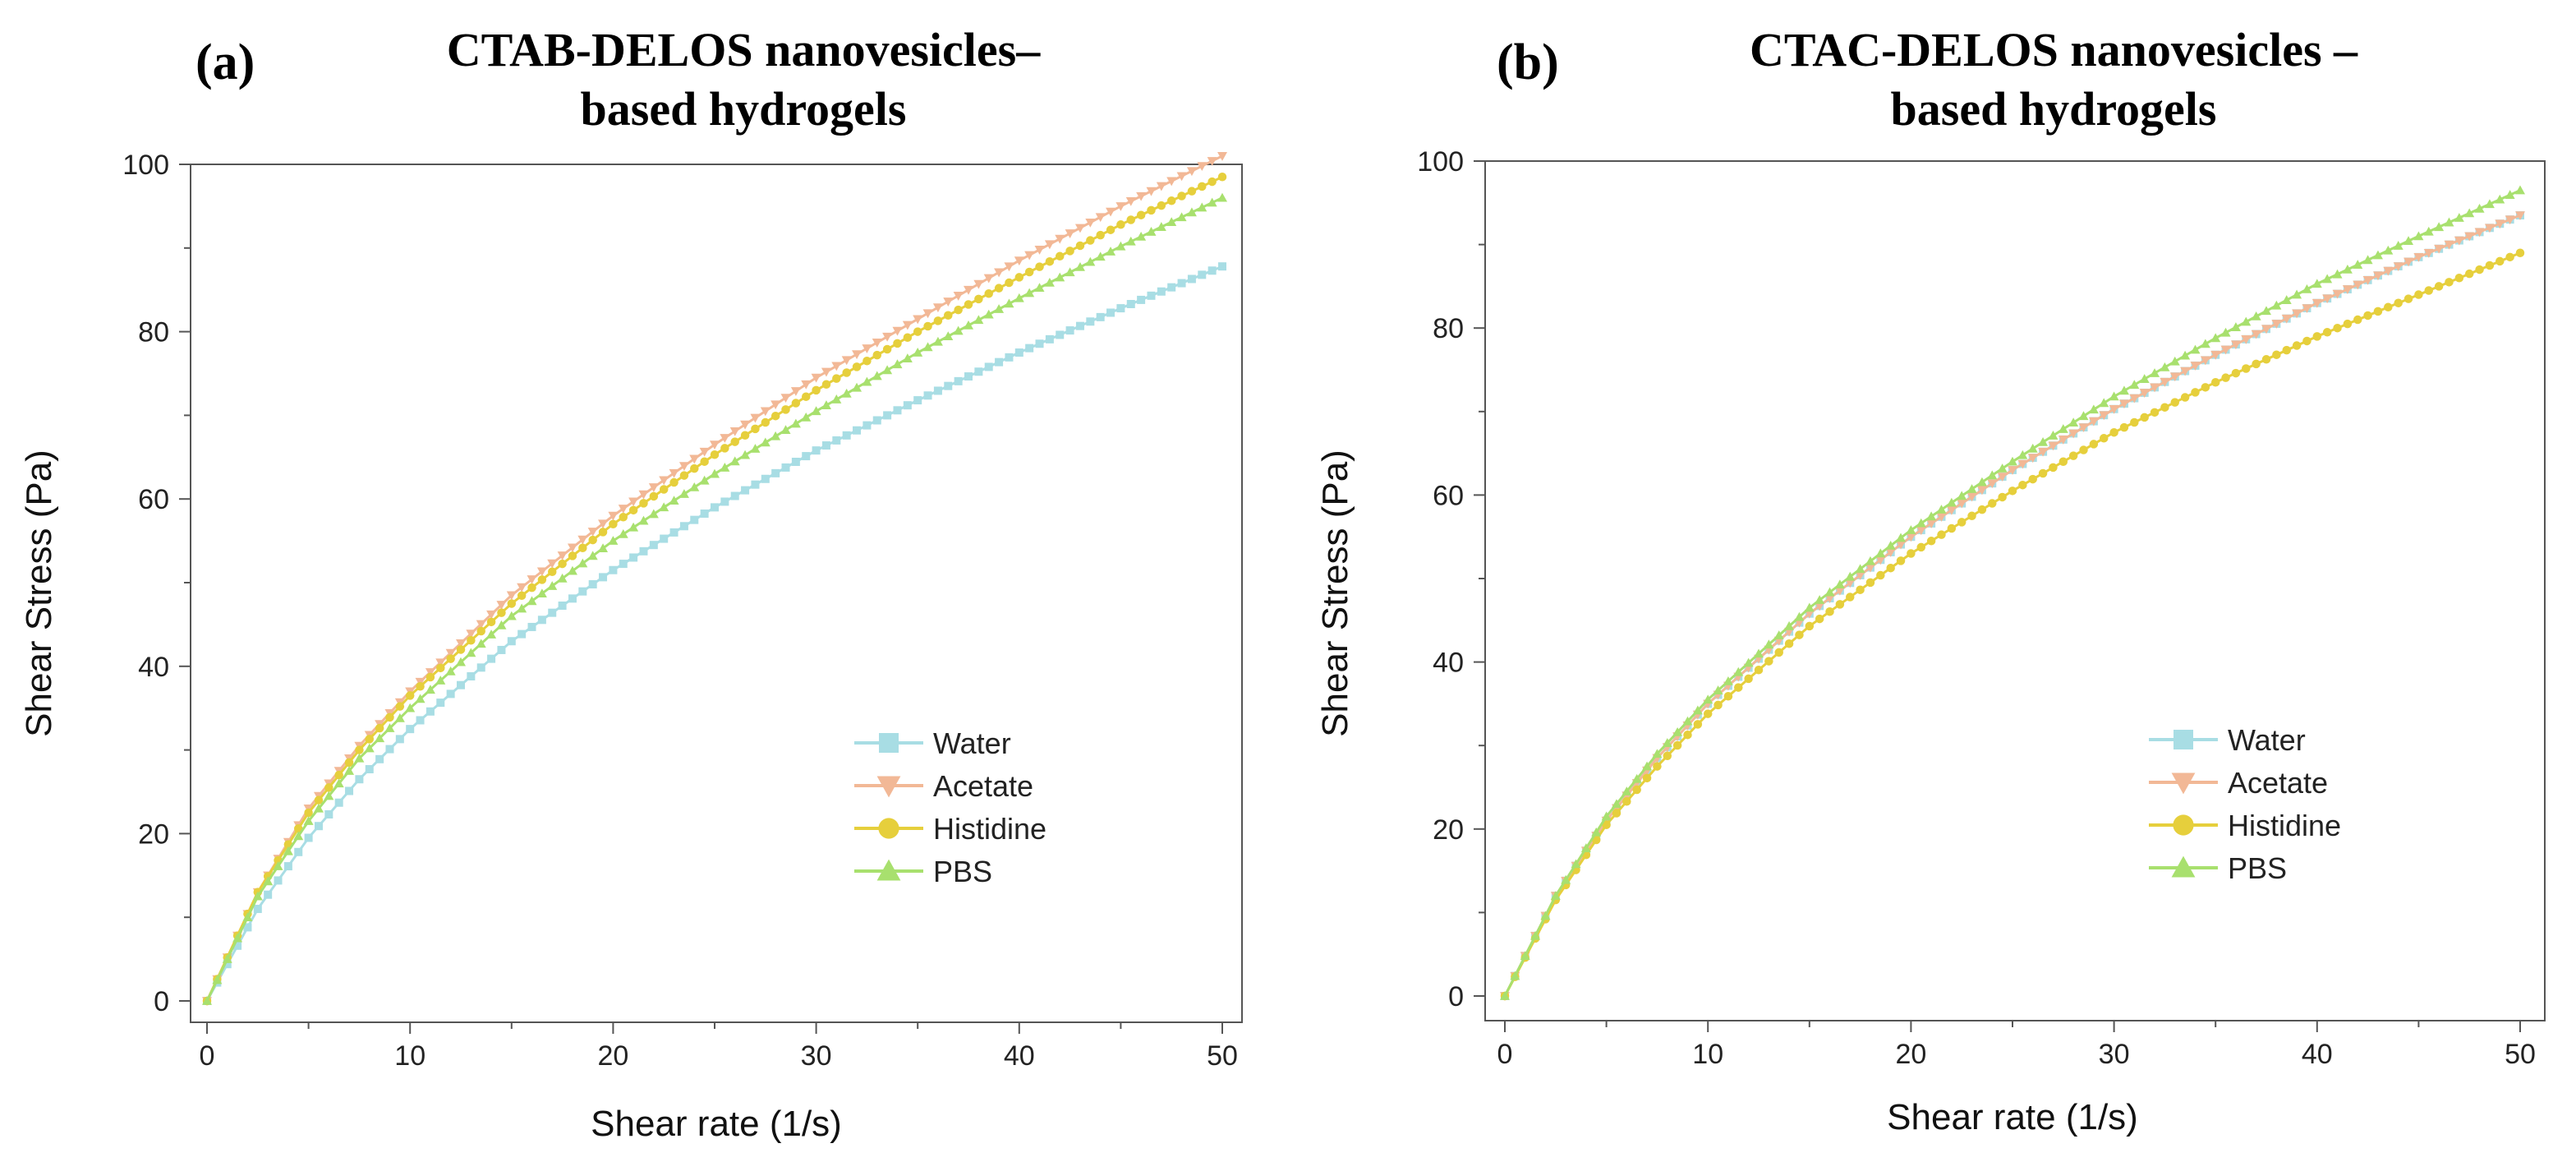 Image resolution: width=2576 pixels, height=1162 pixels. I want to click on x-tick-label: 50, so click(1222, 1056).